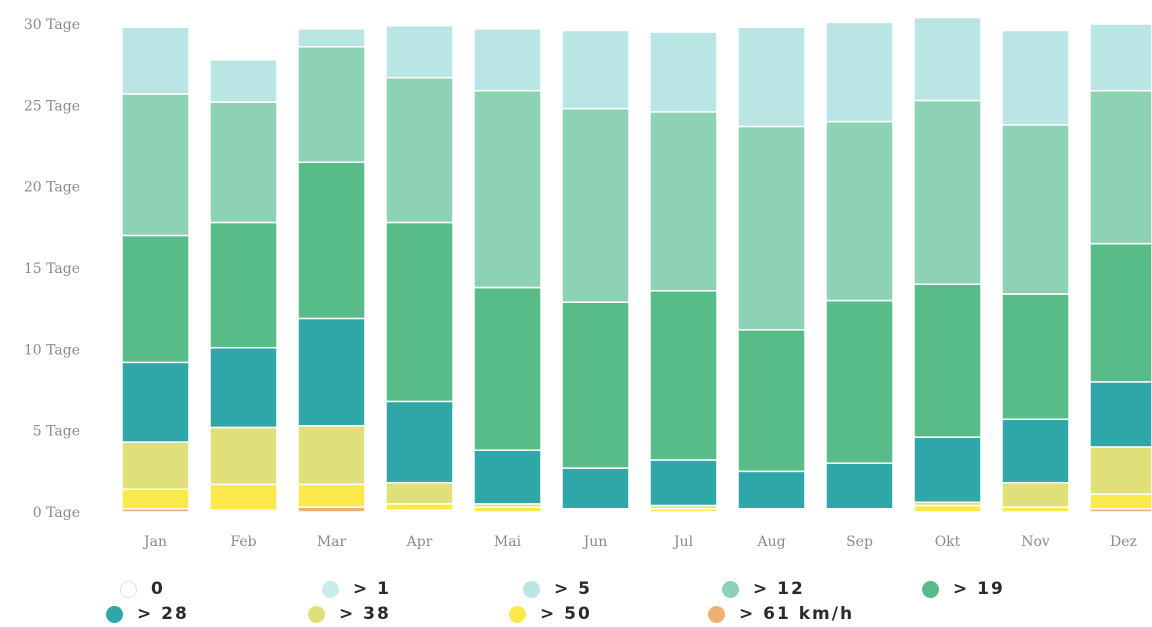 This screenshot has height=627, width=1152. What do you see at coordinates (365, 614) in the screenshot?
I see `legend-label: > 38` at bounding box center [365, 614].